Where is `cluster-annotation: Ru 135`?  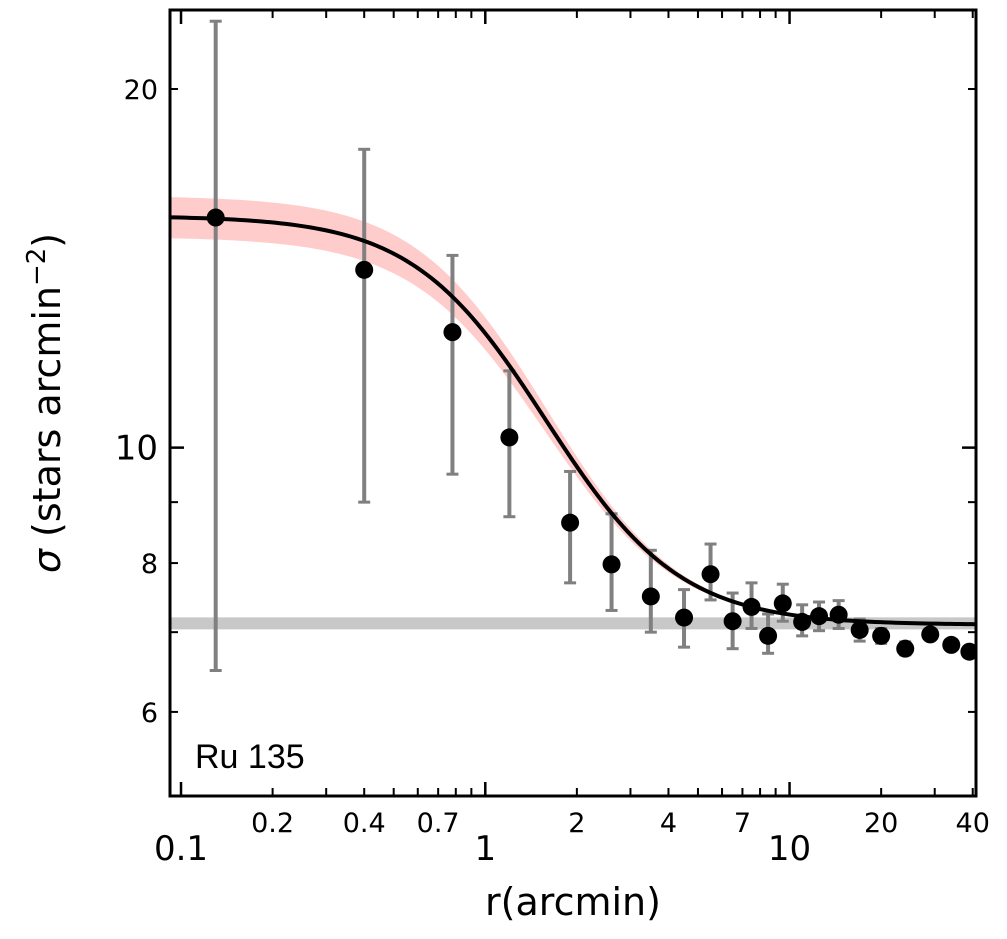 cluster-annotation: Ru 135 is located at coordinates (250, 757).